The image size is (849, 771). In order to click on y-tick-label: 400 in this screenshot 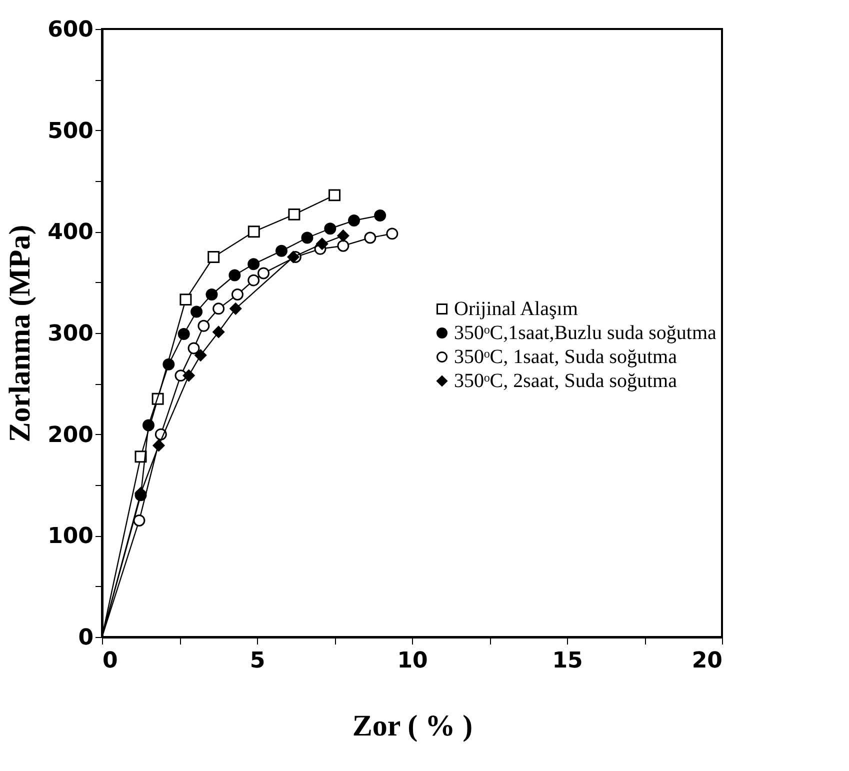, I will do `click(71, 233)`.